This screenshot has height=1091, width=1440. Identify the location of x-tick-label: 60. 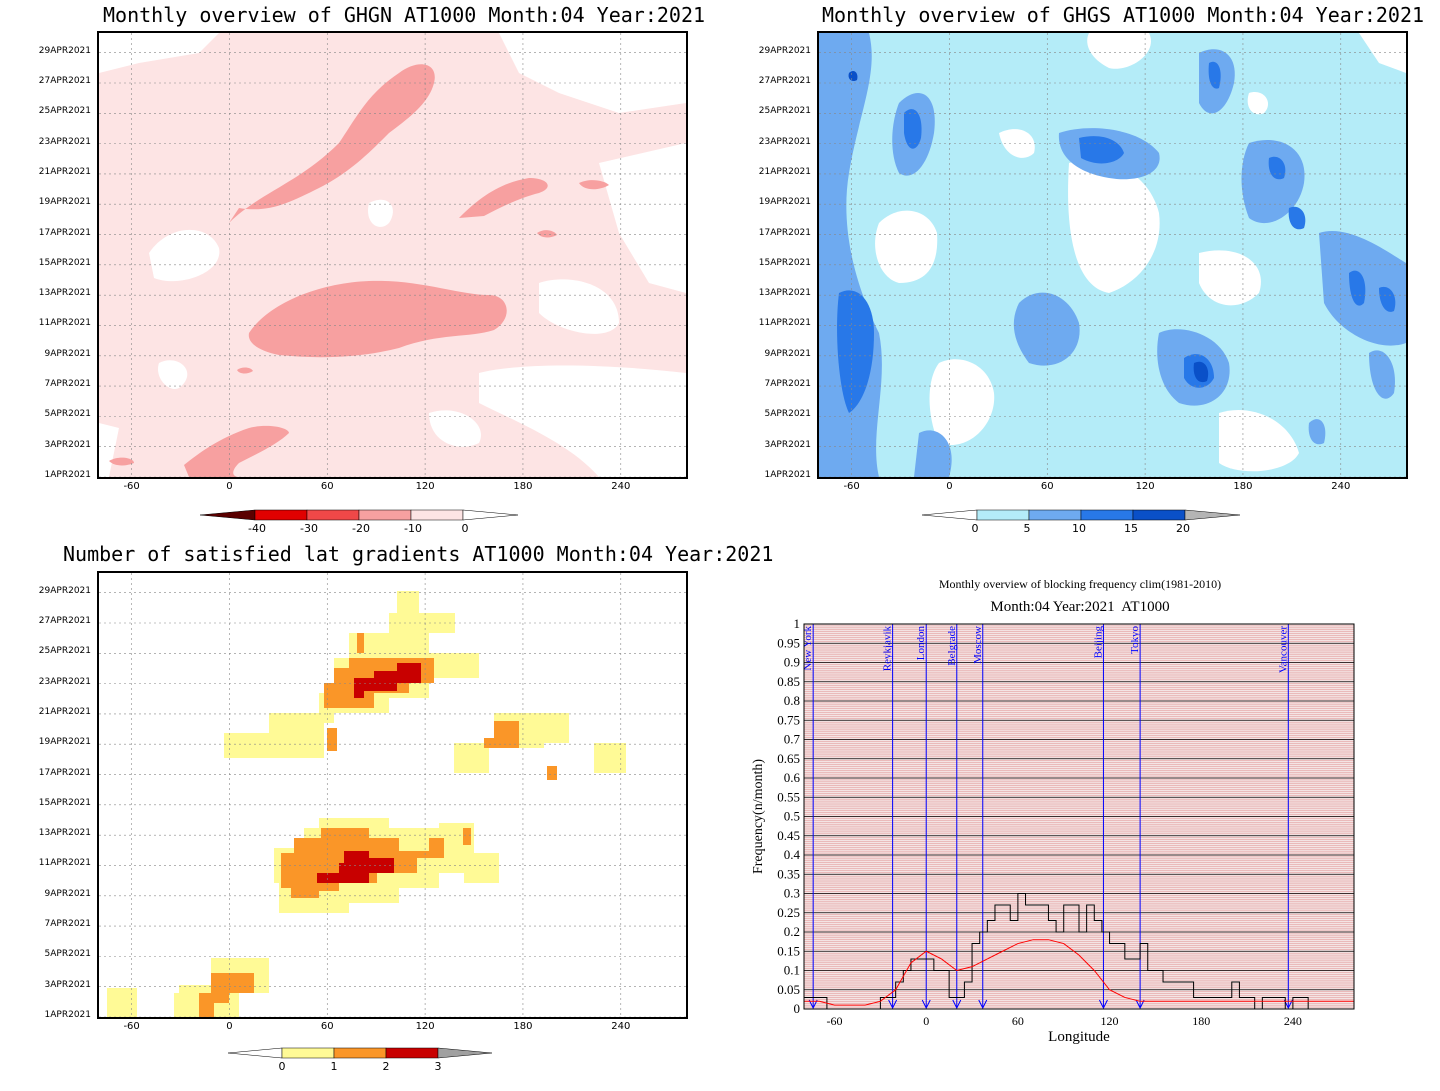
(327, 1026).